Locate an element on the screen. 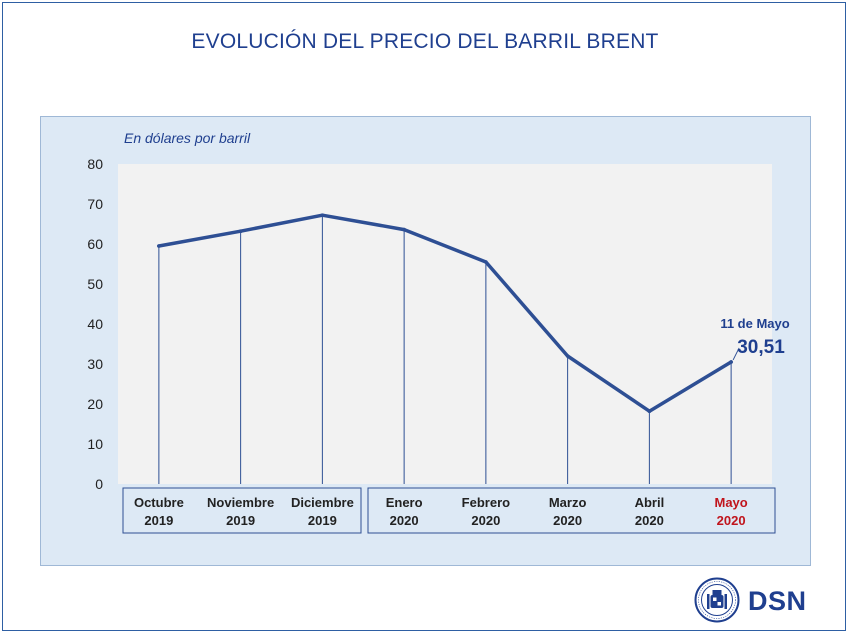  y-tick-label: 80 is located at coordinates (95, 164).